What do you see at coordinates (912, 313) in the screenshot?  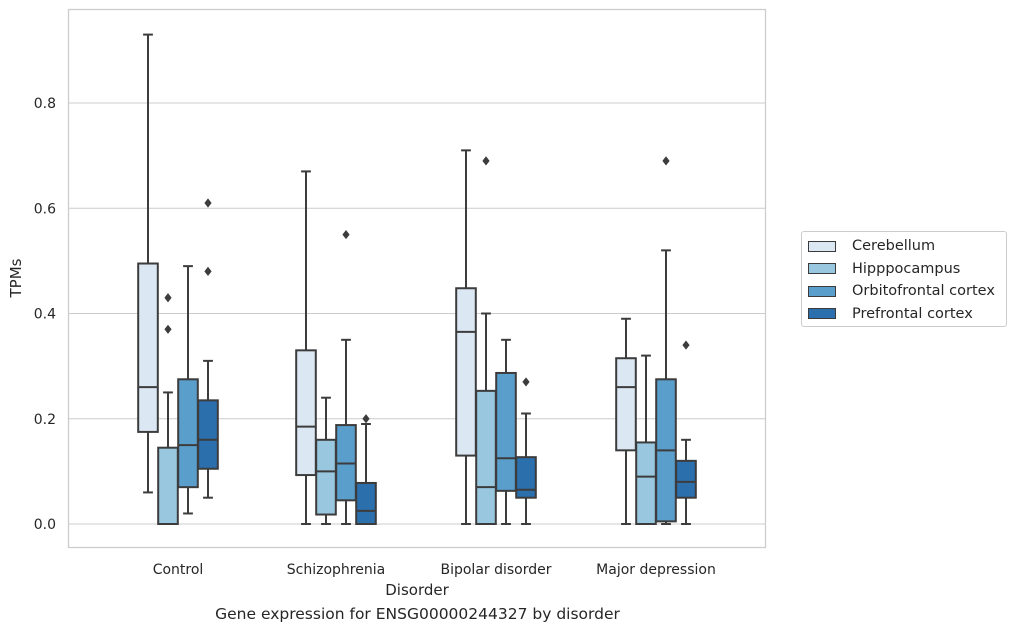 I see `legend-label: Prefrontal cortex` at bounding box center [912, 313].